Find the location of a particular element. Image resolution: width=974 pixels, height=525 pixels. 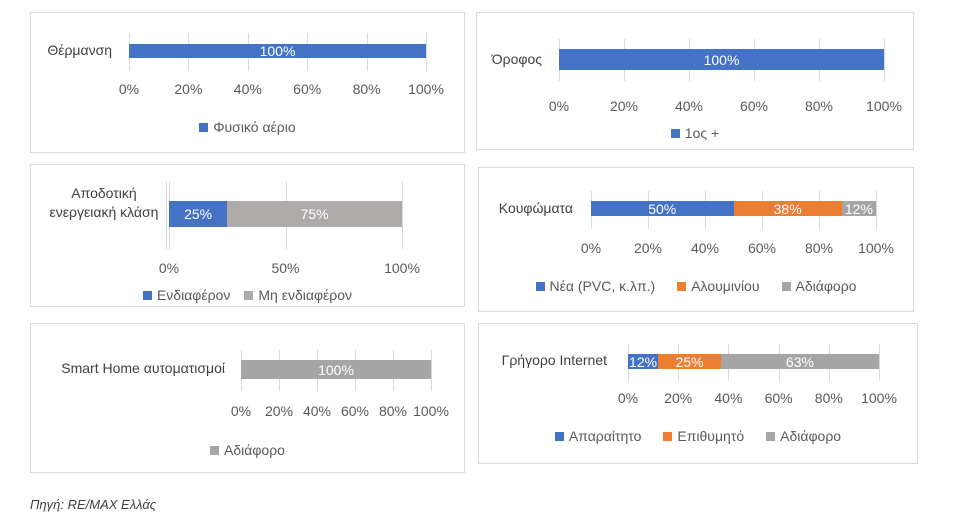

legend: Απαραίτητο Επιθυμητό Αδιάφορο is located at coordinates (698, 436).